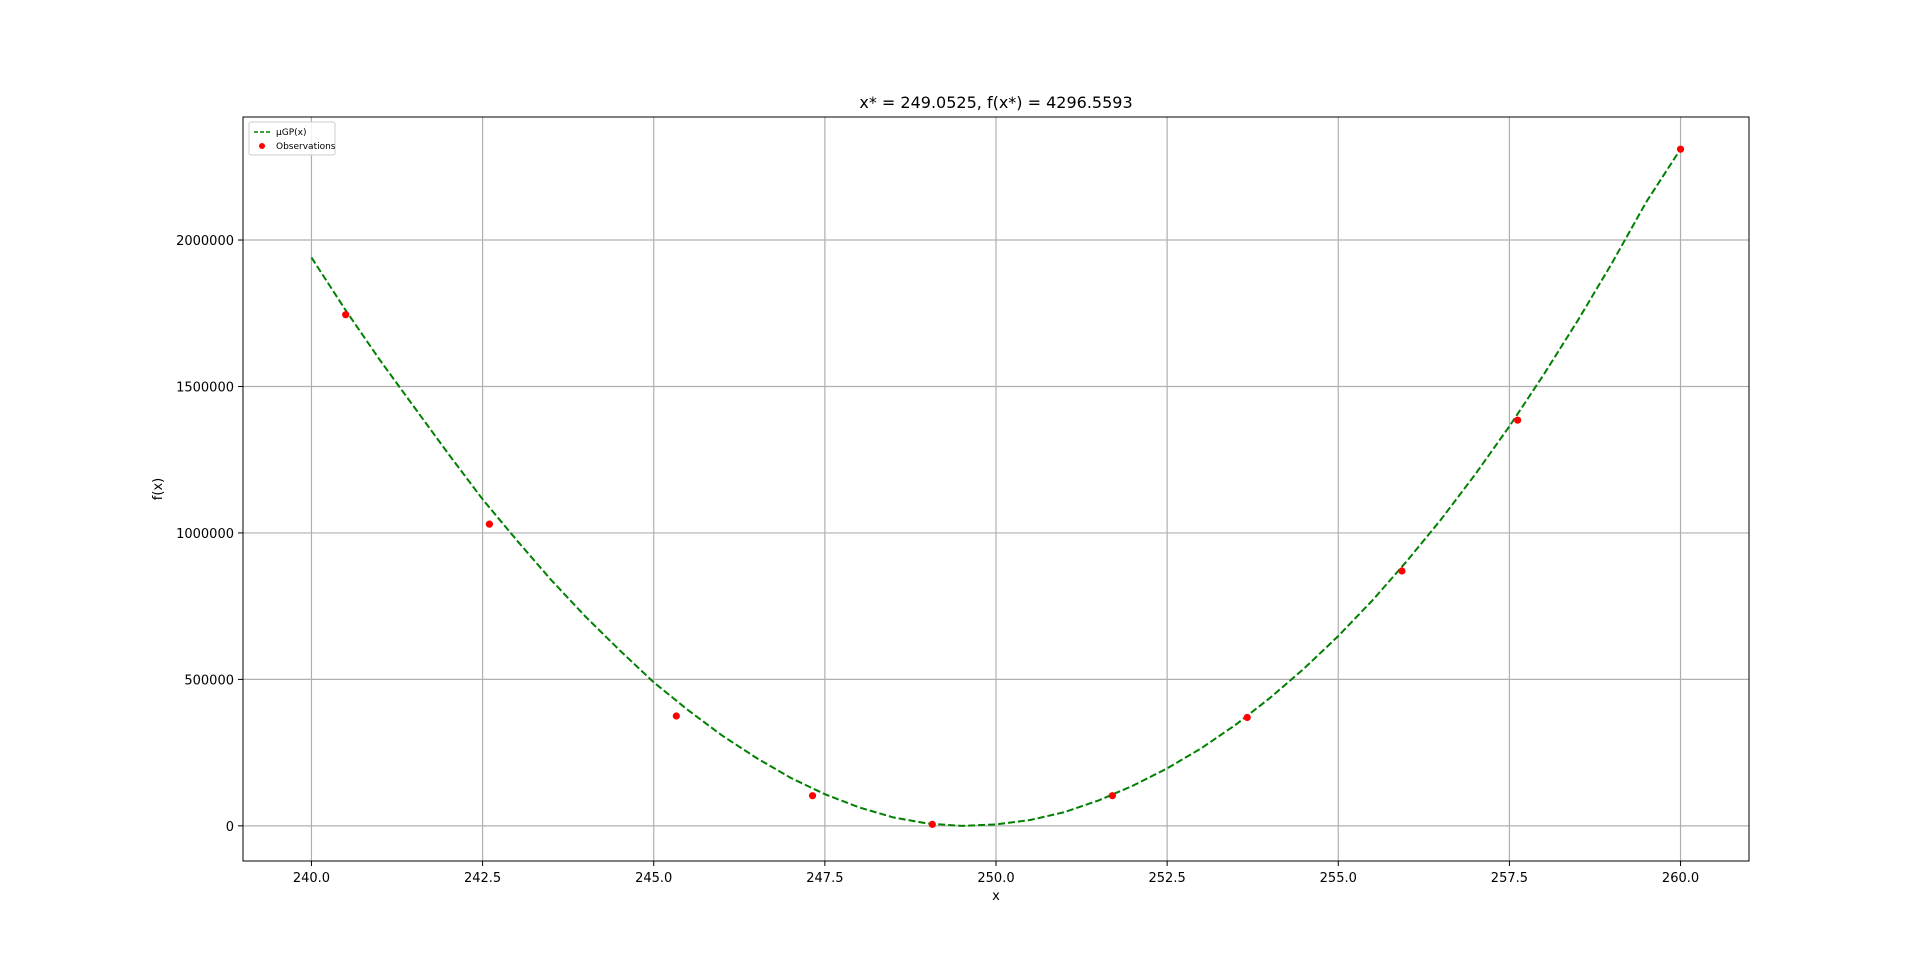 This screenshot has height=959, width=1920. Describe the element at coordinates (262, 146) in the screenshot. I see `legend-marker-swatch` at that location.